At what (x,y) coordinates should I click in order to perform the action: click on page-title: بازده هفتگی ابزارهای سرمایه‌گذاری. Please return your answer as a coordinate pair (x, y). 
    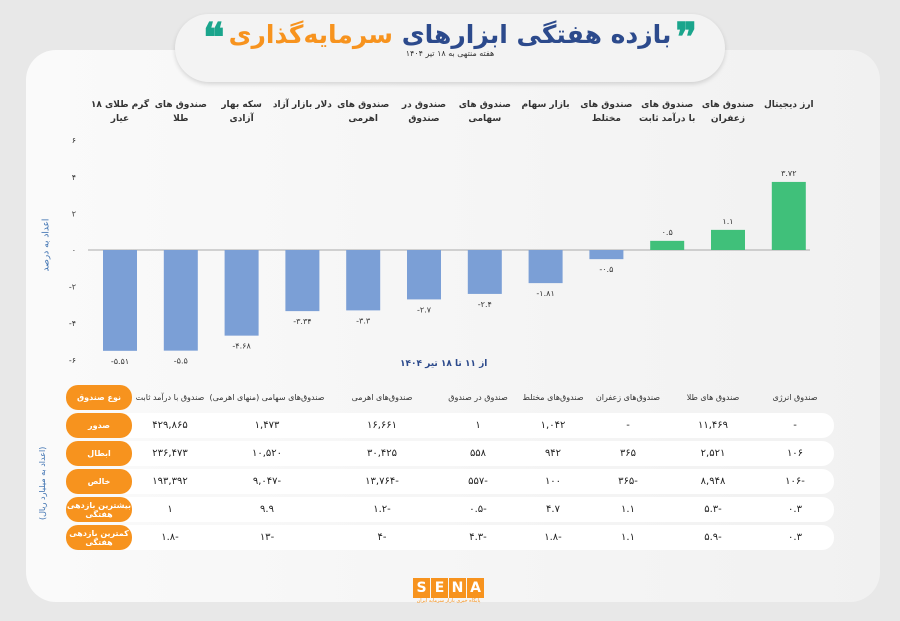
    Looking at the image, I should click on (450, 34).